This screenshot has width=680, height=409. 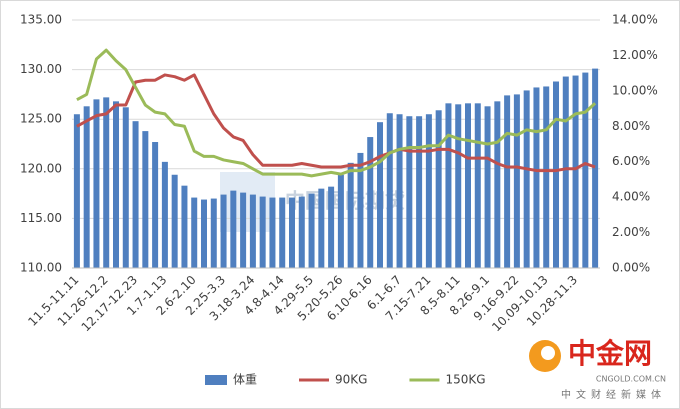 I want to click on logo-title: 中金网, so click(x=610, y=353).